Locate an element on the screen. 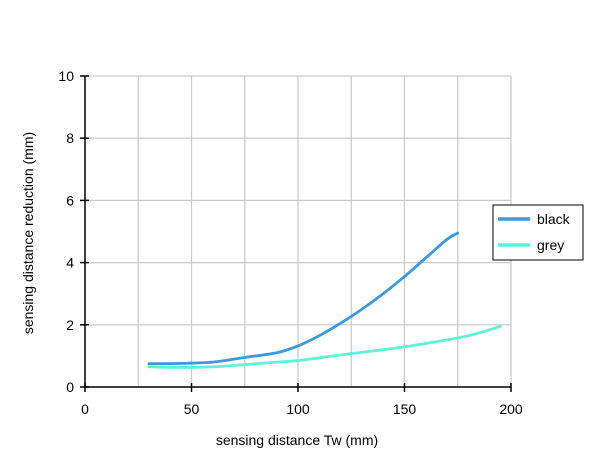  x-tick-label: 200 is located at coordinates (511, 409).